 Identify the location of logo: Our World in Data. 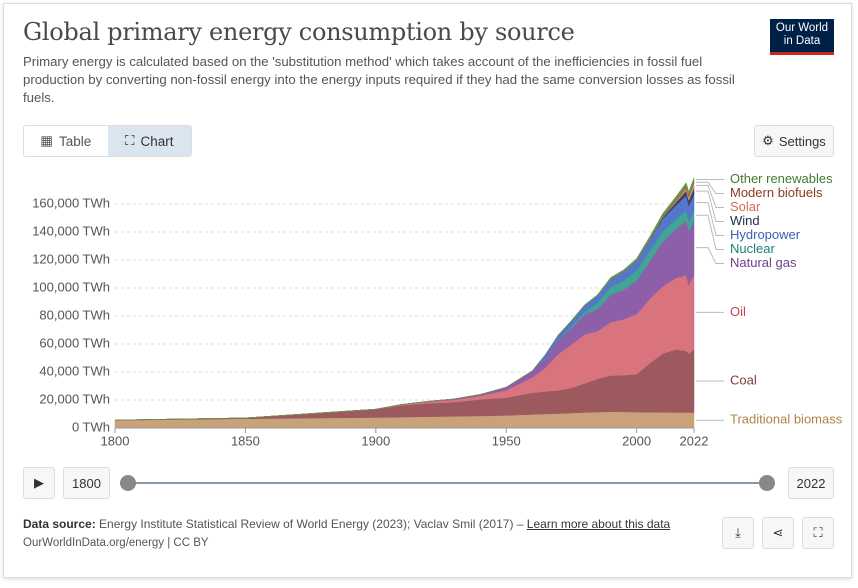
(802, 37).